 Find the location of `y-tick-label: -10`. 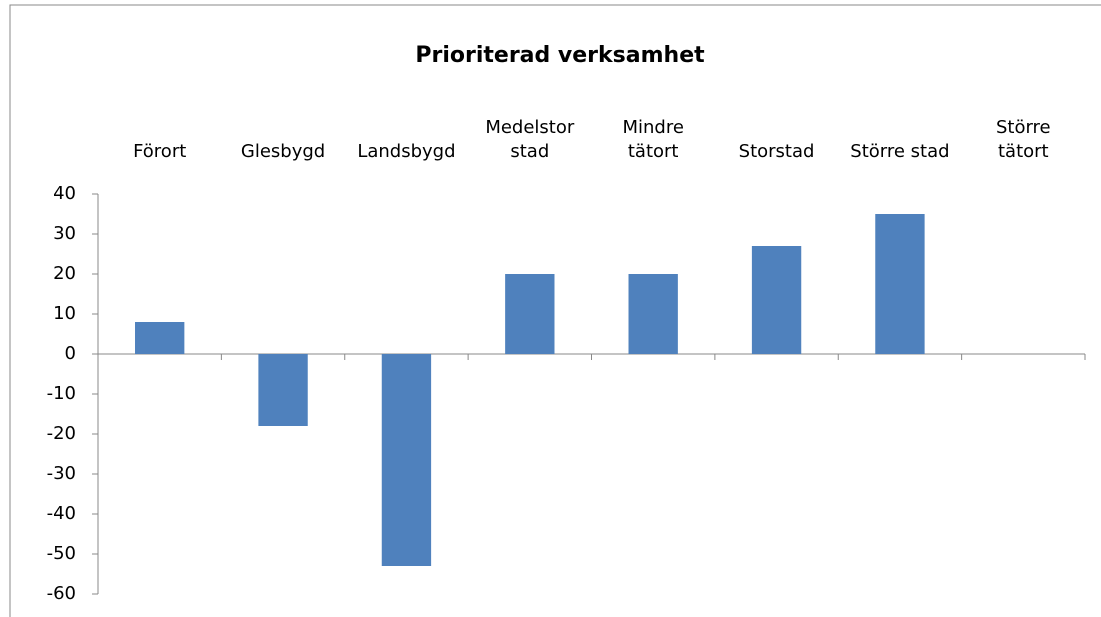

y-tick-label: -10 is located at coordinates (61, 393).